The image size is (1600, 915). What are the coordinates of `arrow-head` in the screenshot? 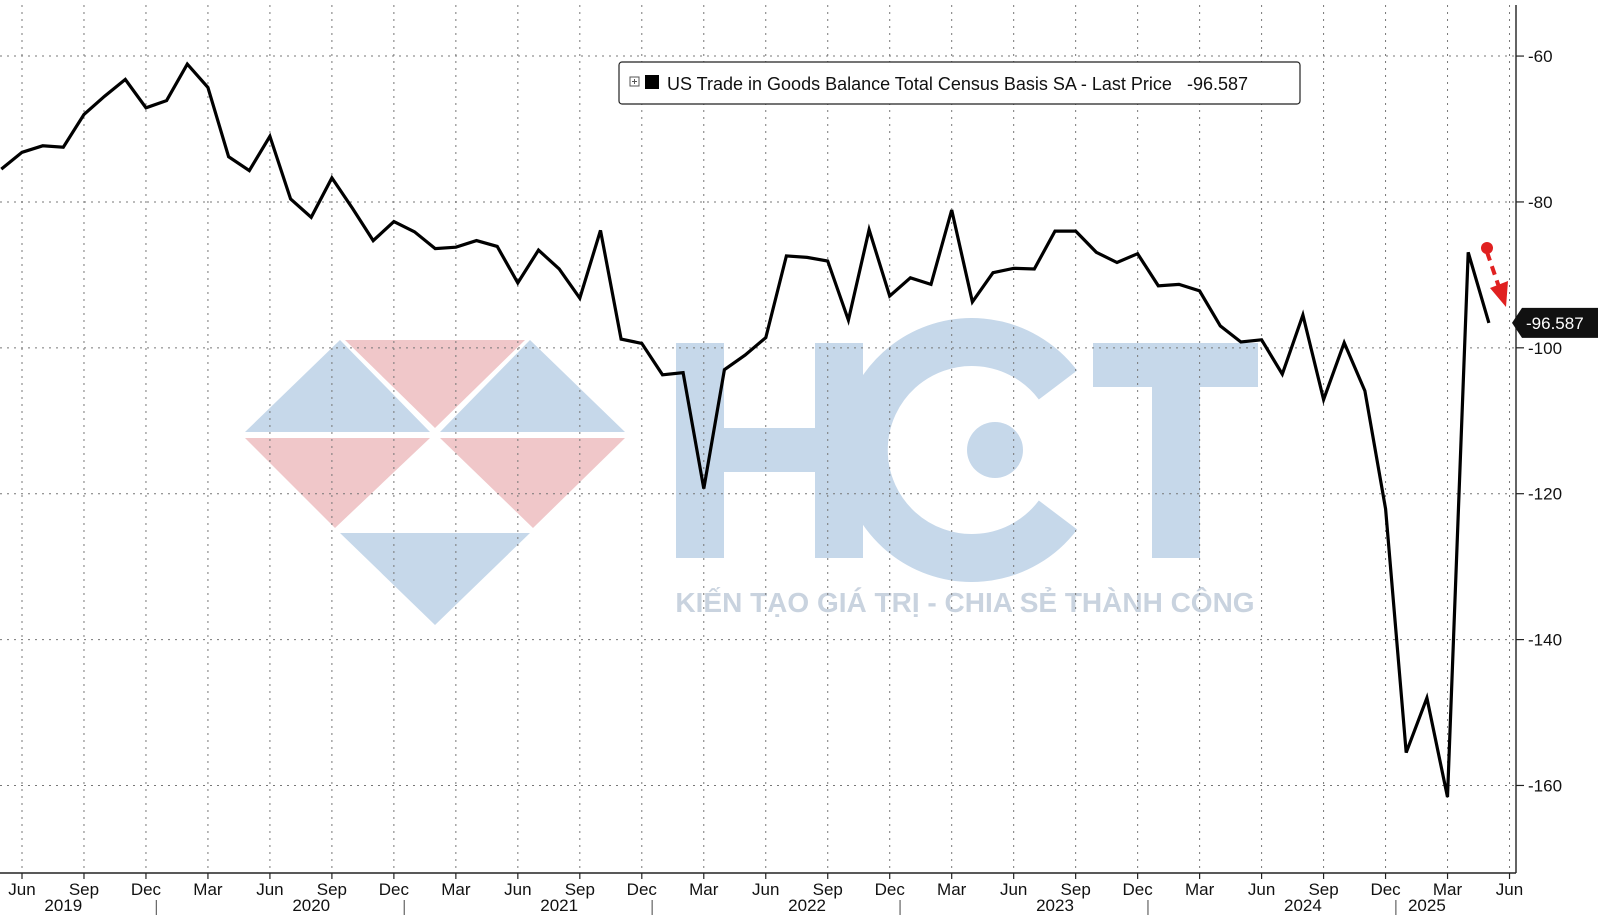 It's located at (1499, 294).